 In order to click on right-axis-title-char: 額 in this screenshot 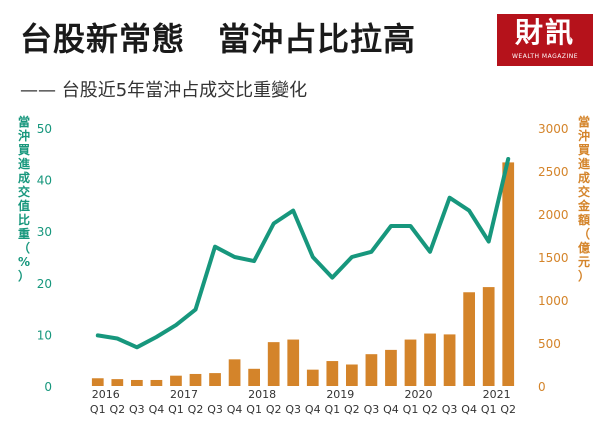, I will do `click(583, 219)`.